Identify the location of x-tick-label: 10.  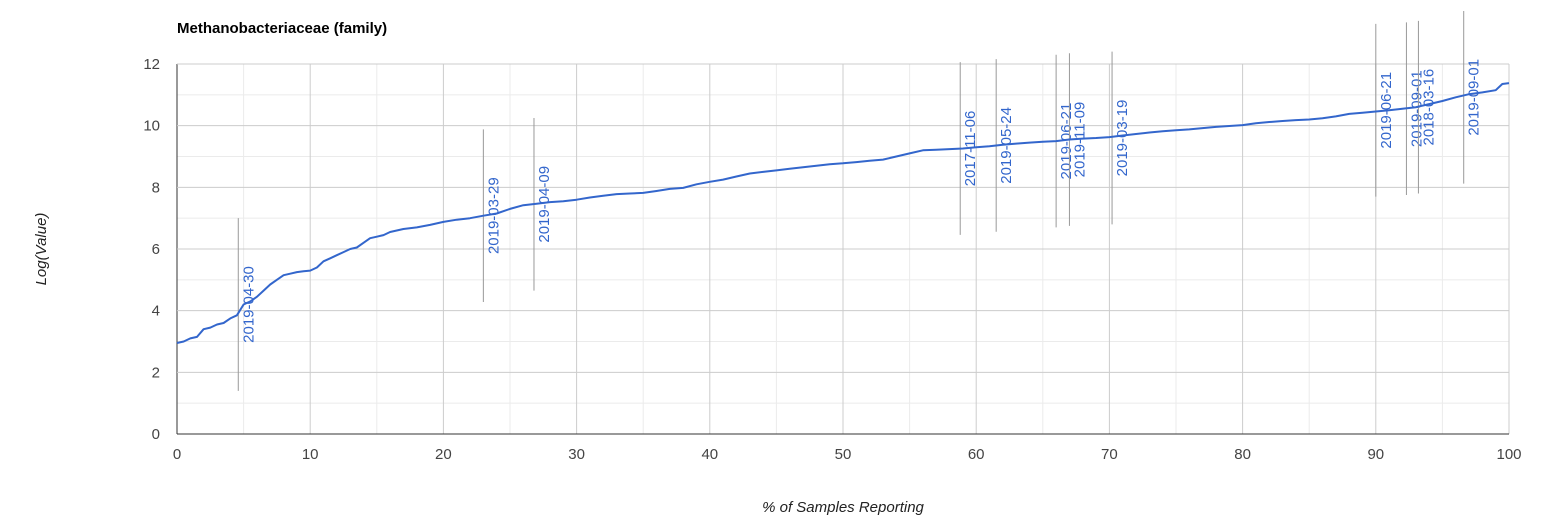
(310, 454).